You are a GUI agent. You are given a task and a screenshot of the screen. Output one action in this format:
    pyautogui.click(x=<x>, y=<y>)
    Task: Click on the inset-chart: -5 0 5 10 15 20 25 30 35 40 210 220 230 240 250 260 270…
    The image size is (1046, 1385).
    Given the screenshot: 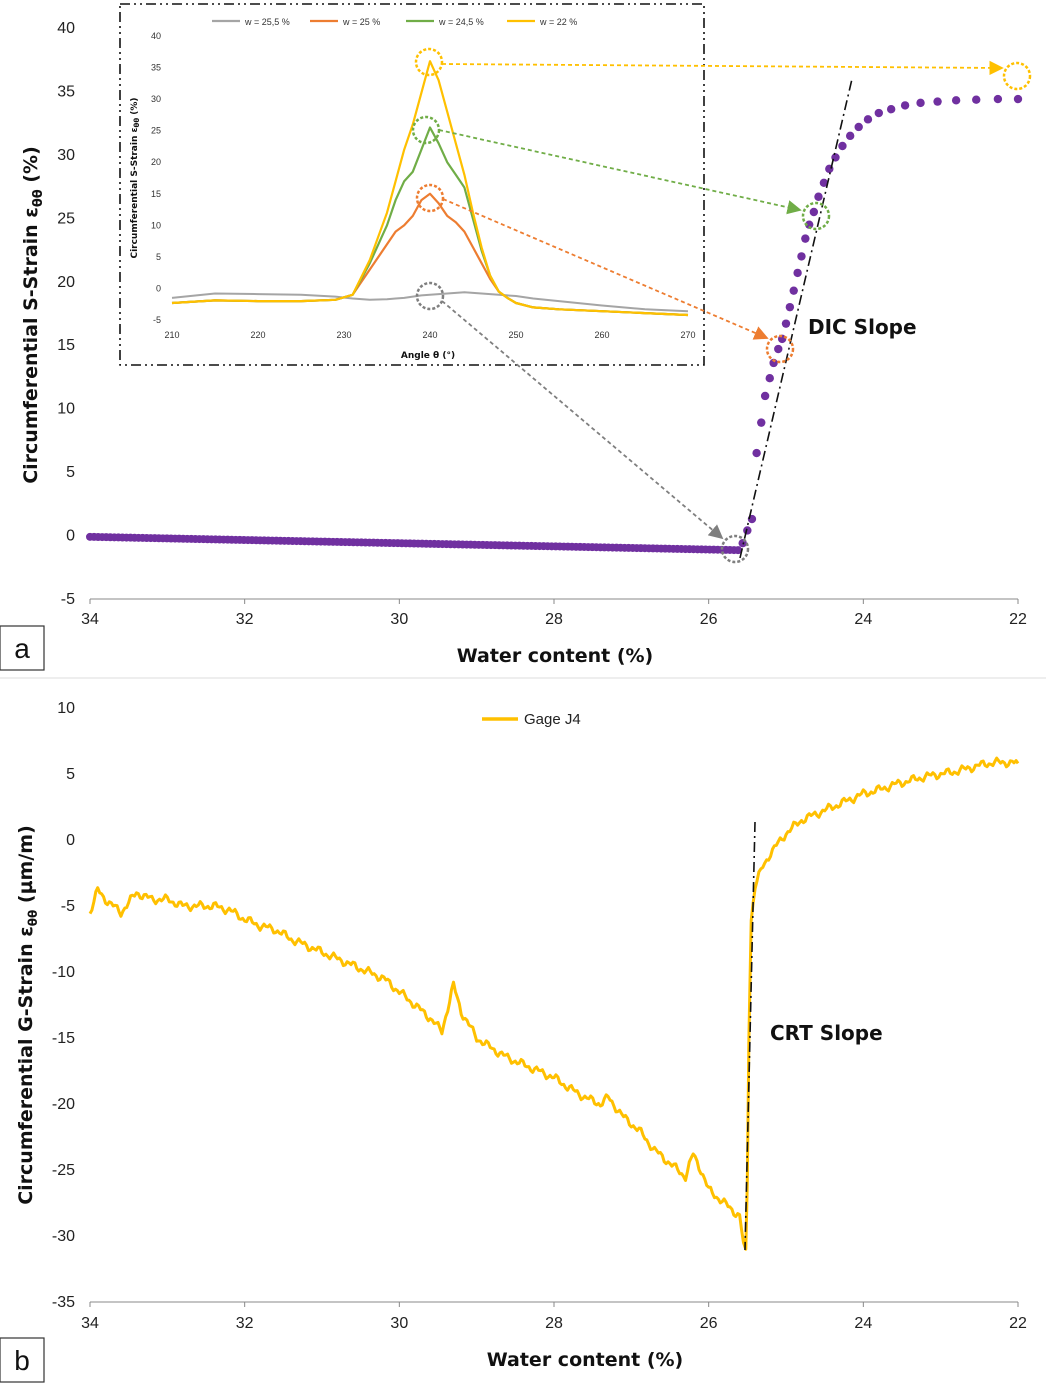 What is the action you would take?
    pyautogui.click(x=412, y=184)
    